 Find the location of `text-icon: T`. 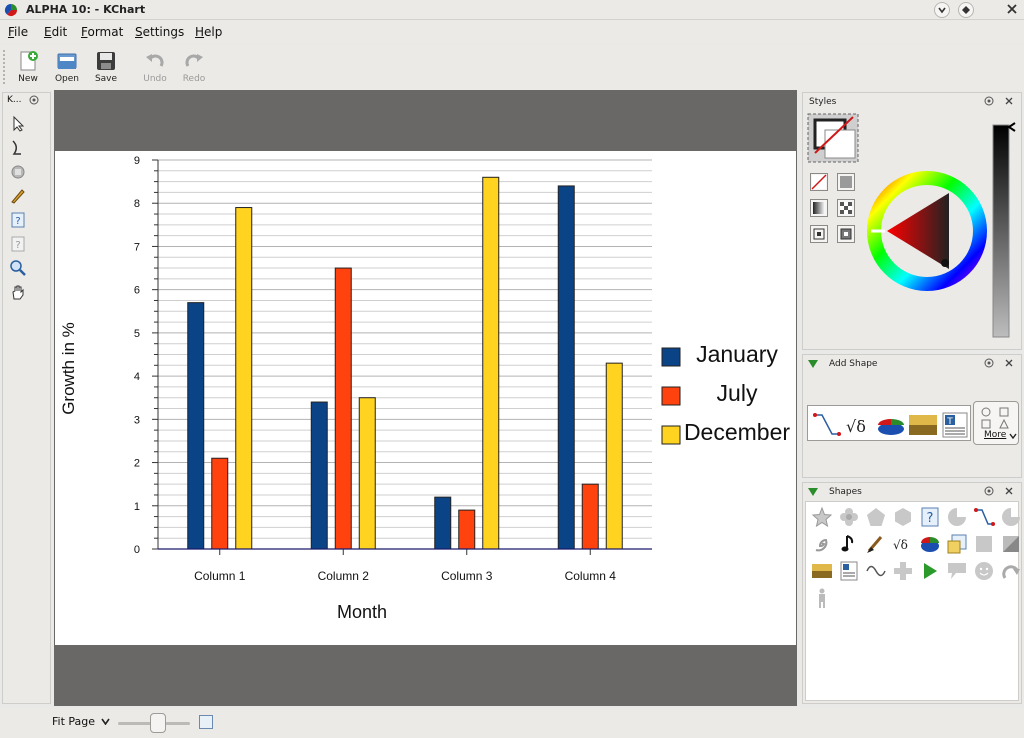

text-icon: T is located at coordinates (955, 425).